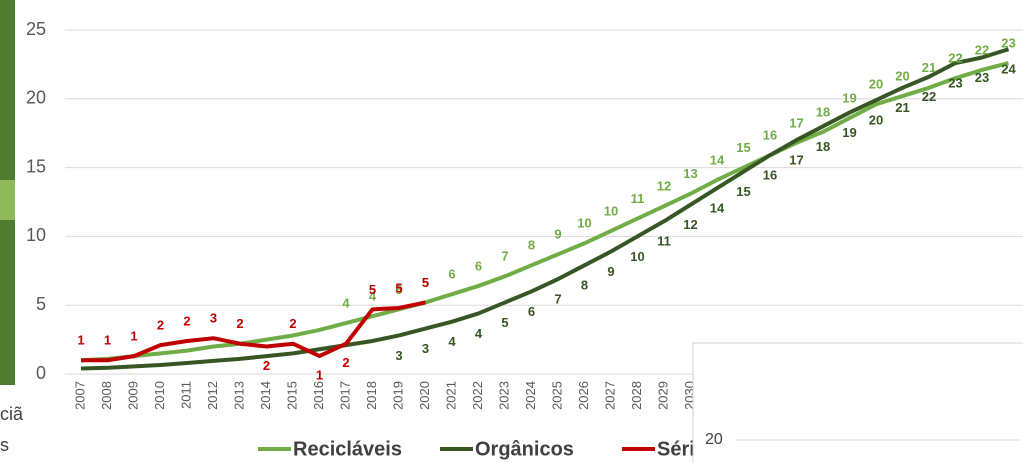 This screenshot has width=1023, height=463. Describe the element at coordinates (106, 395) in the screenshot. I see `x-tick-label: 2008` at that location.